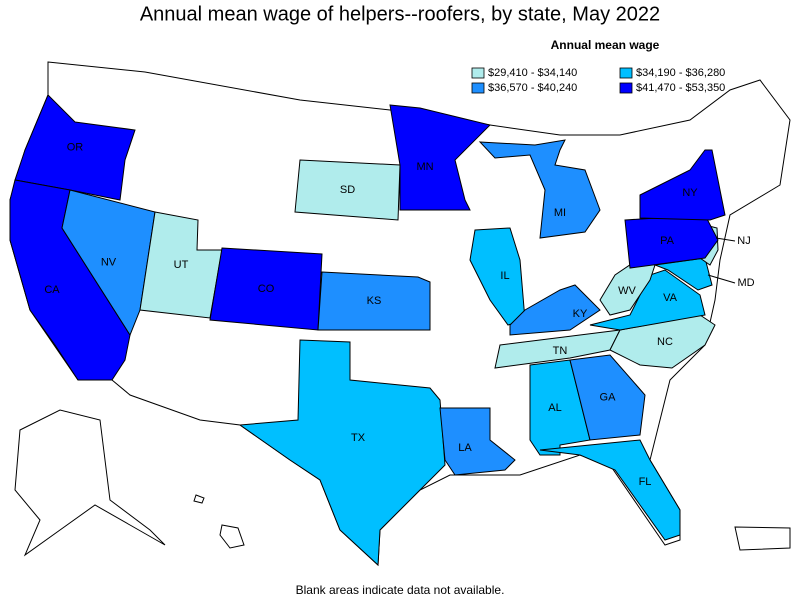 The height and width of the screenshot is (600, 800). I want to click on state-label: IL, so click(504, 276).